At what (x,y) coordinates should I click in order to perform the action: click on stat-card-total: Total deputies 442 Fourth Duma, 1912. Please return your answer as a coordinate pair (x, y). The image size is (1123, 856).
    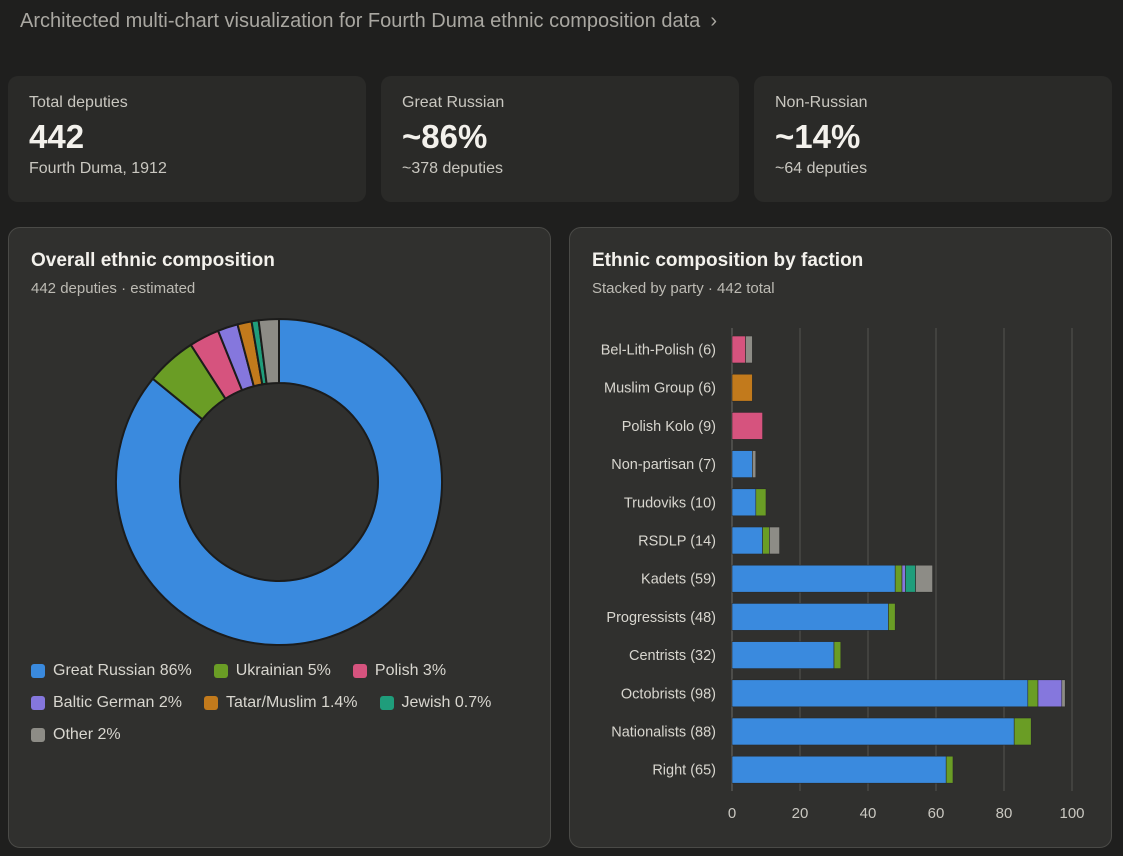
    Looking at the image, I should click on (187, 139).